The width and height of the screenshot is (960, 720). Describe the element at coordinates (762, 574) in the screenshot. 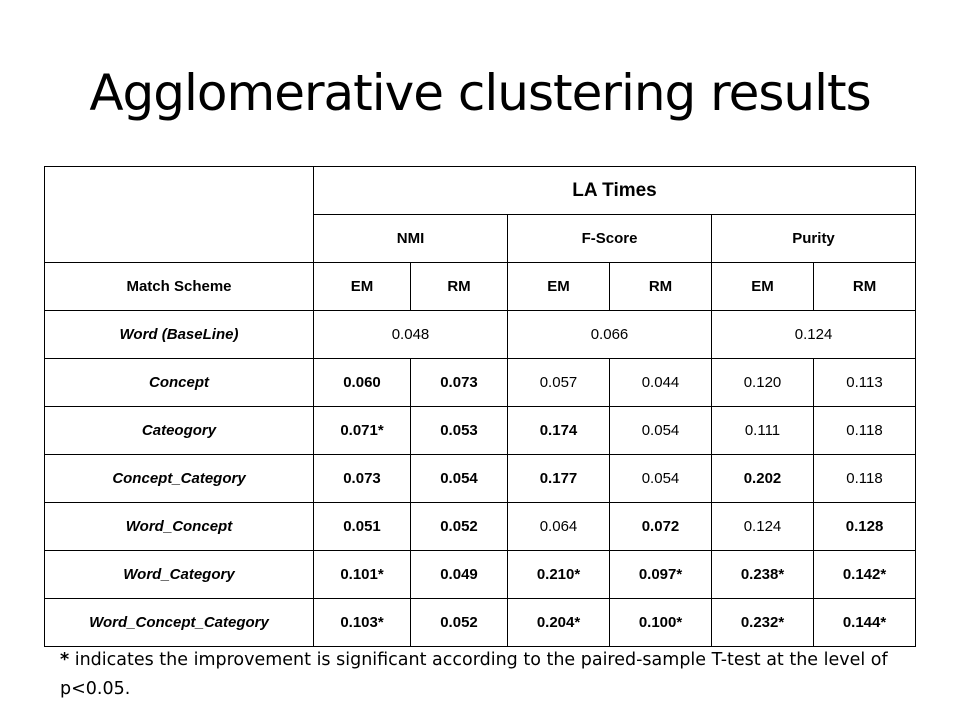

I see `value-cell: 0.238*` at that location.